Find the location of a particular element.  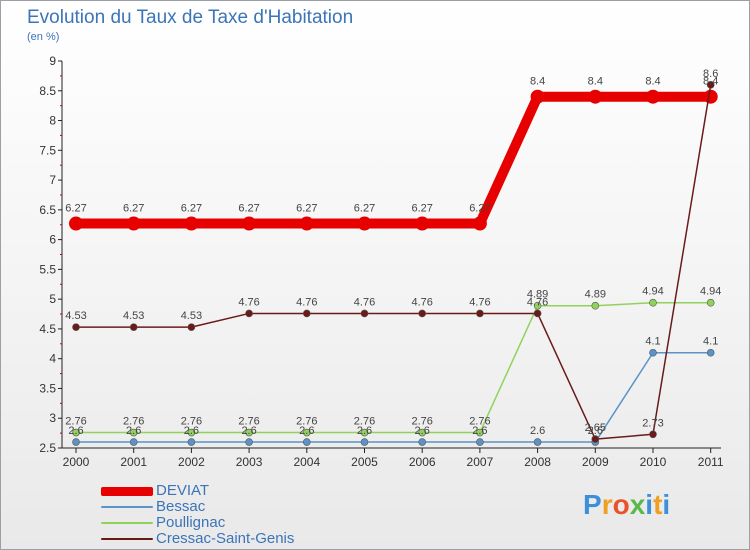

data-label: 2.65 is located at coordinates (595, 428).